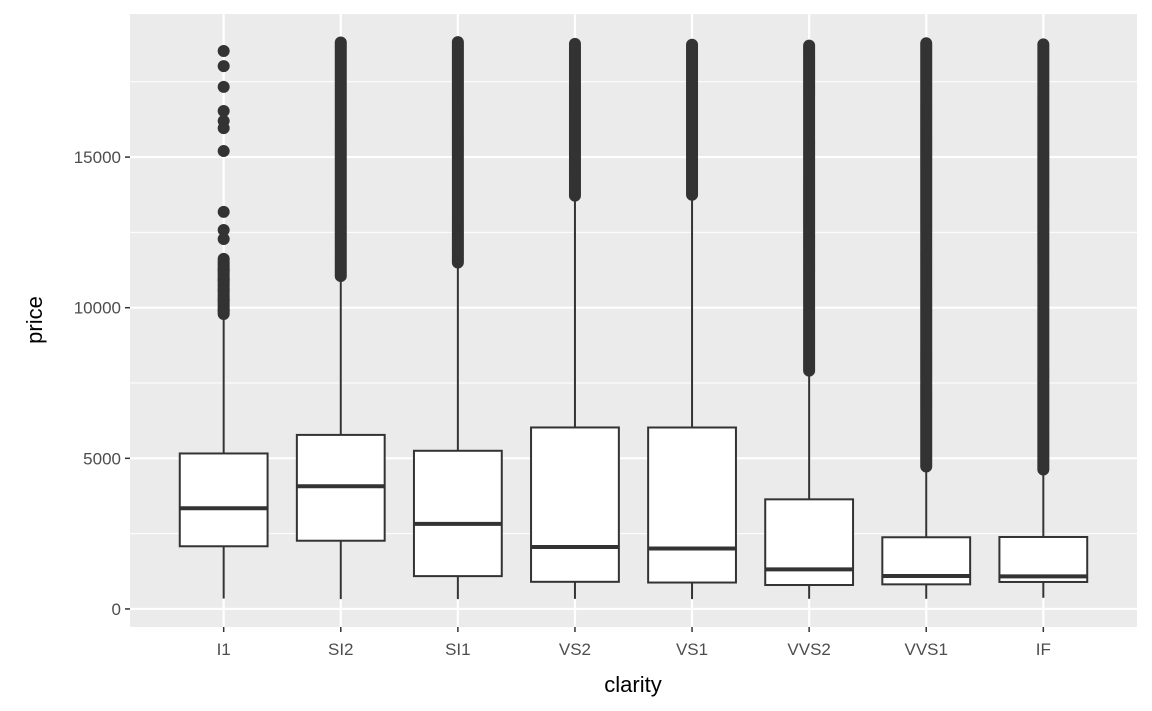  I want to click on box-SI1, so click(457, 318).